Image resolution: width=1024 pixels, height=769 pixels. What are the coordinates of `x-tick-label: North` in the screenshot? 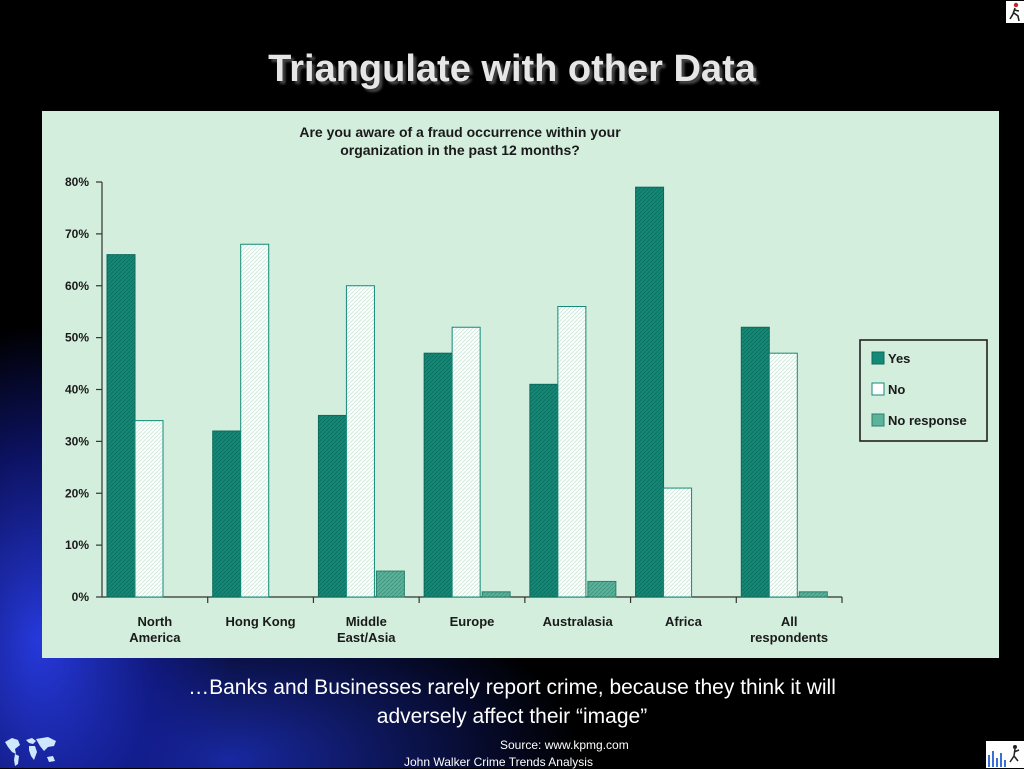 It's located at (155, 621).